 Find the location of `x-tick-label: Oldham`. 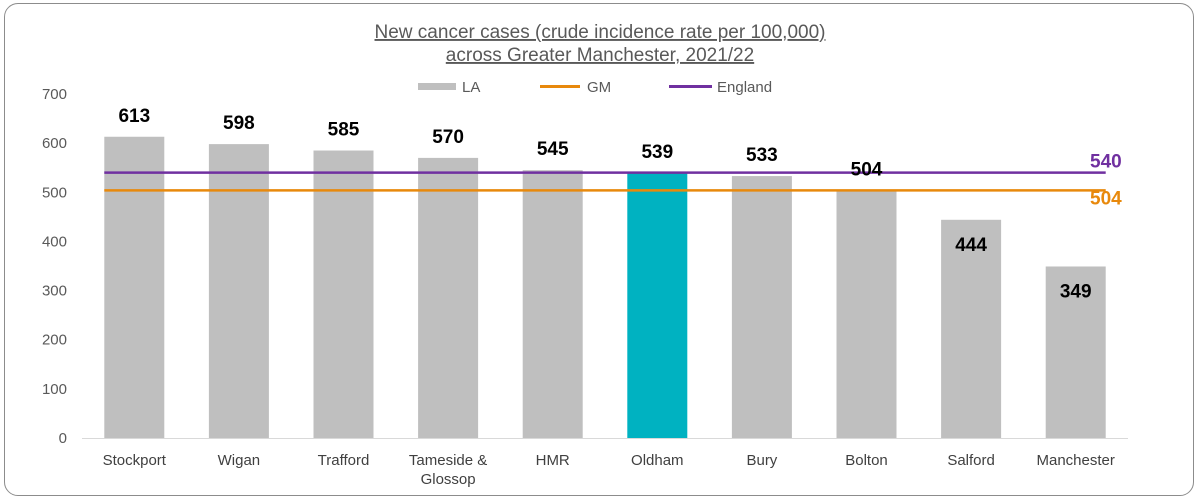

x-tick-label: Oldham is located at coordinates (657, 460).